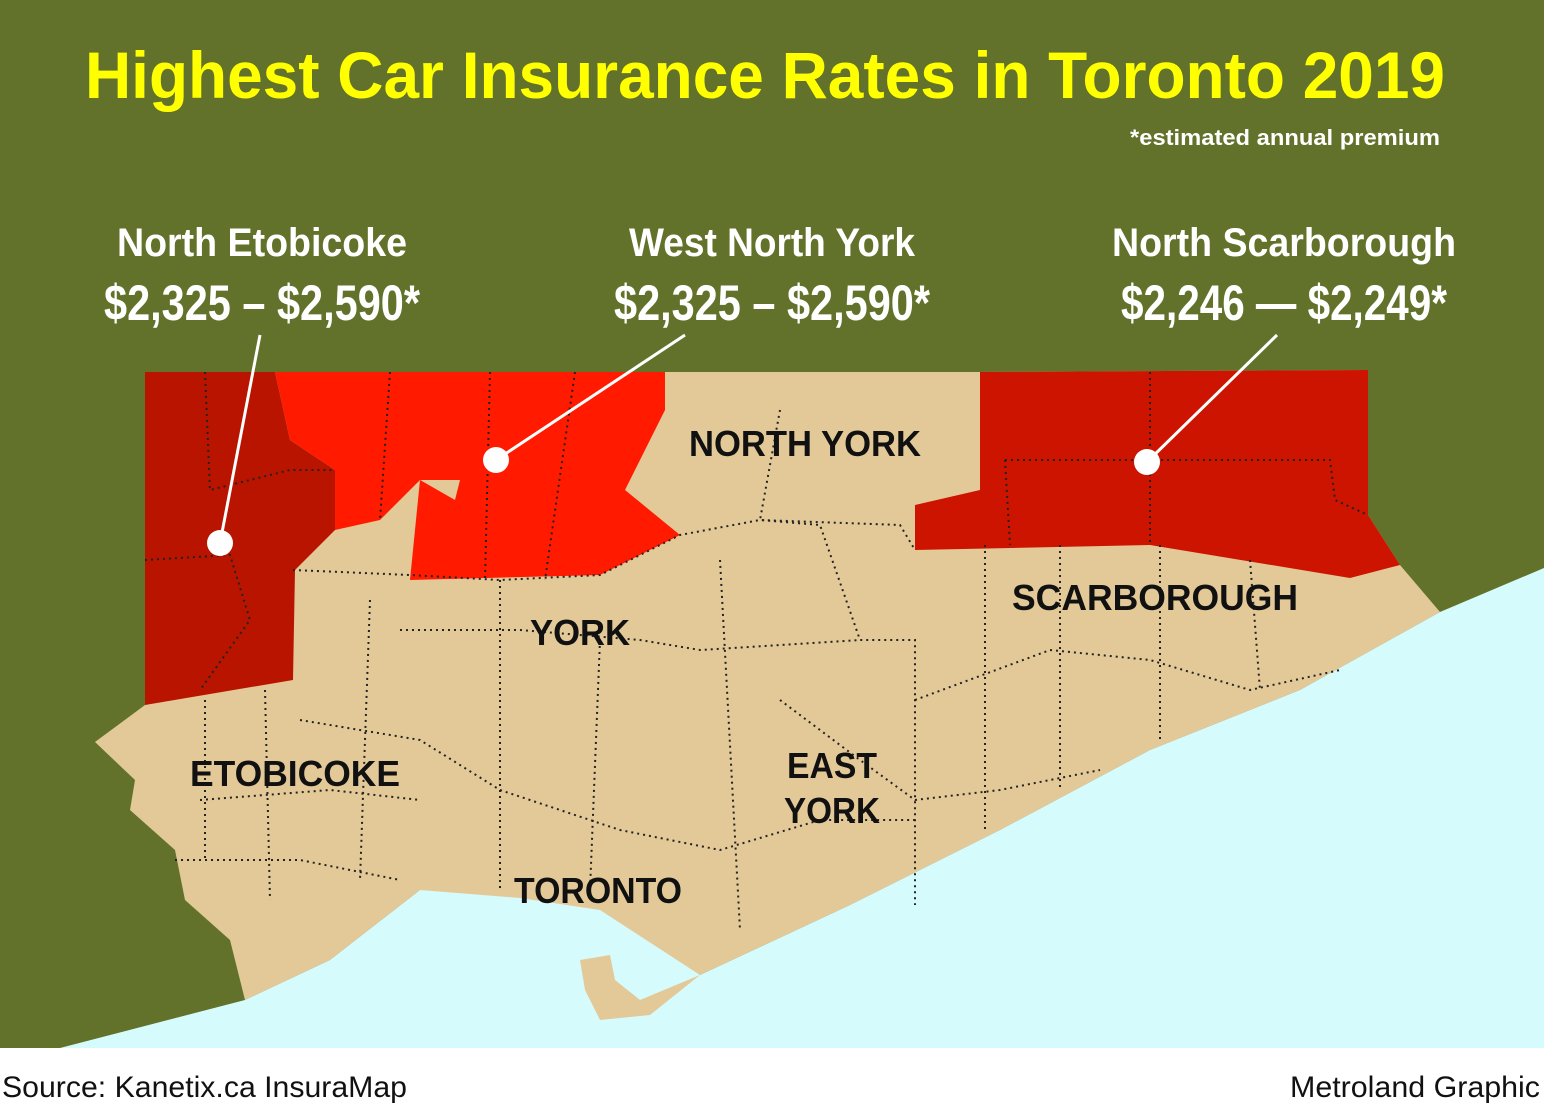 This screenshot has width=1544, height=1107. What do you see at coordinates (640, 987) in the screenshot?
I see `island` at bounding box center [640, 987].